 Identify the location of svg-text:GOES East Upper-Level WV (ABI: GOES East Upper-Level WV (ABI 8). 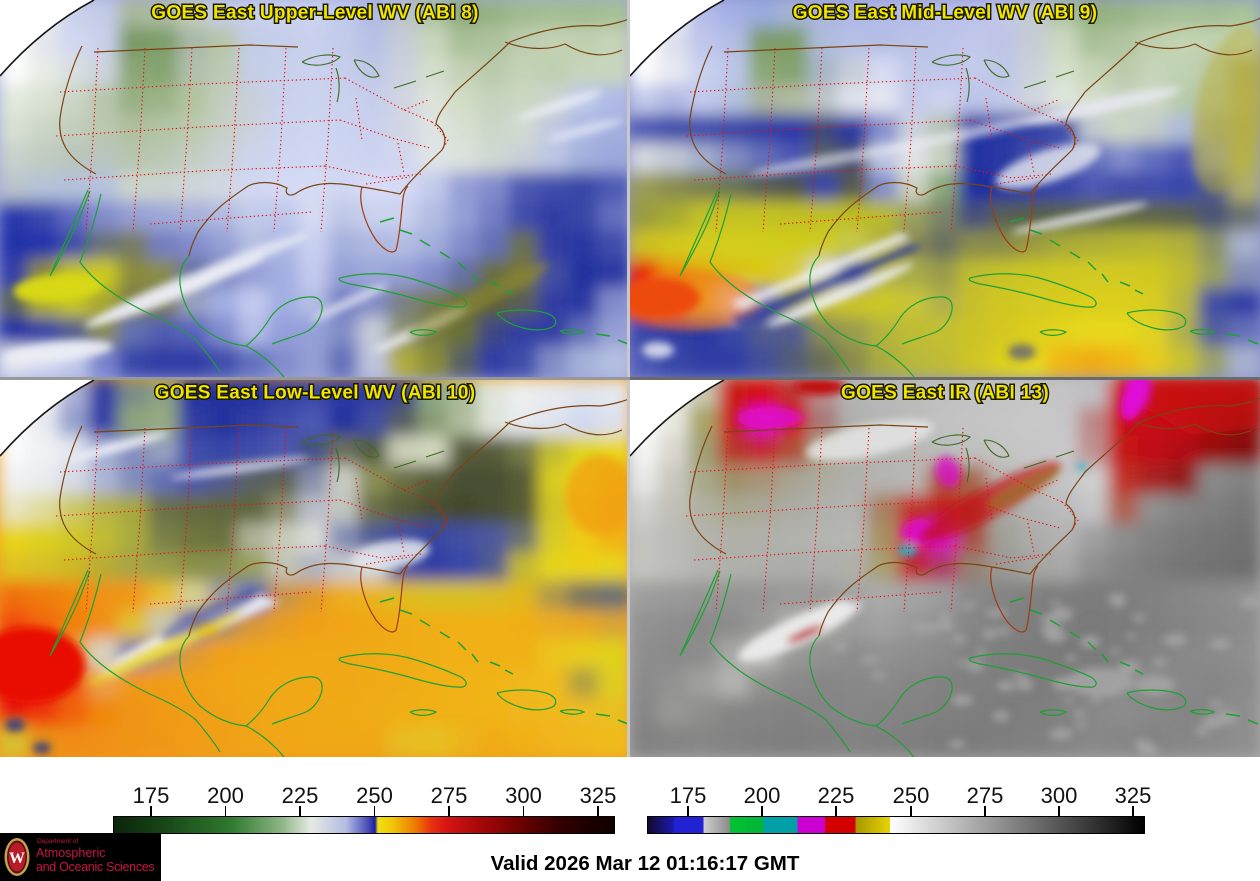
(314, 13).